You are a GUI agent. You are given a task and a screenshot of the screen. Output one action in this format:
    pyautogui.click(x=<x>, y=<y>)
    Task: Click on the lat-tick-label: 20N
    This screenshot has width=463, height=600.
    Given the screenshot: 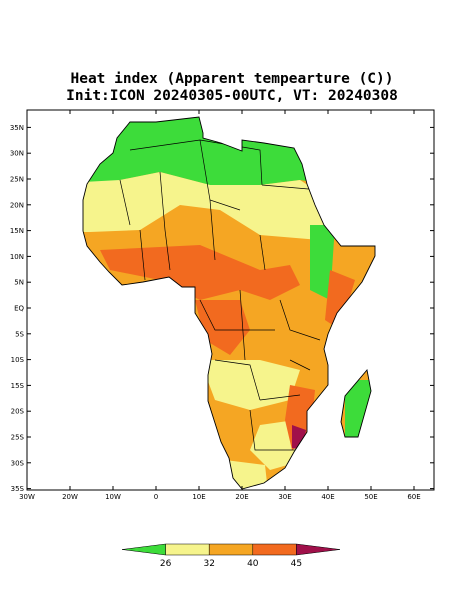 What is the action you would take?
    pyautogui.click(x=17, y=205)
    